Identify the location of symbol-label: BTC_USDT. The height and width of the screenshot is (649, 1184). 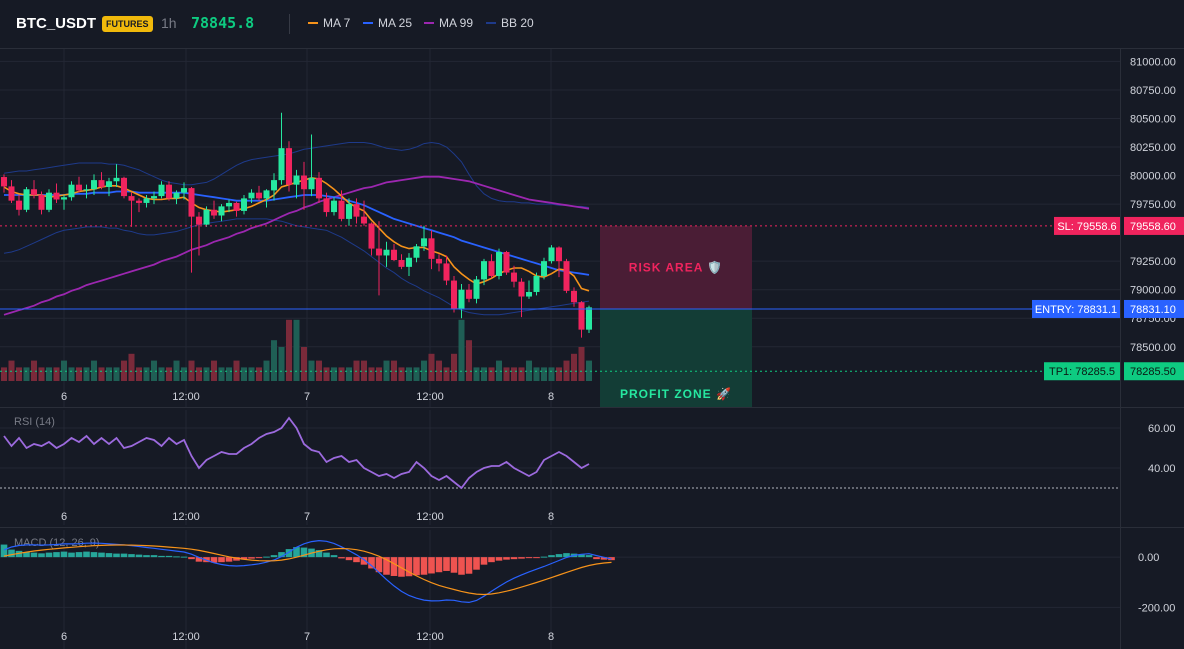
(56, 23).